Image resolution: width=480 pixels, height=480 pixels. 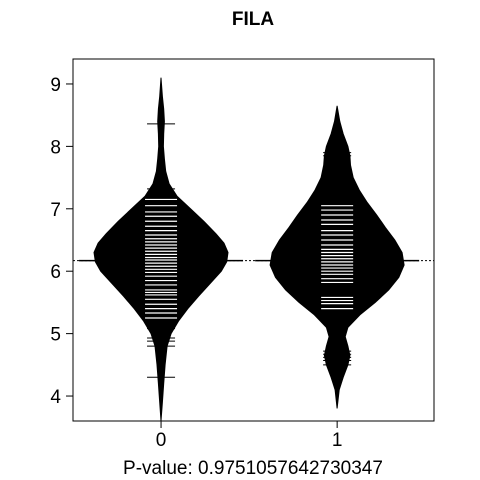 What do you see at coordinates (55, 147) in the screenshot?
I see `y-tick-label-8: 8` at bounding box center [55, 147].